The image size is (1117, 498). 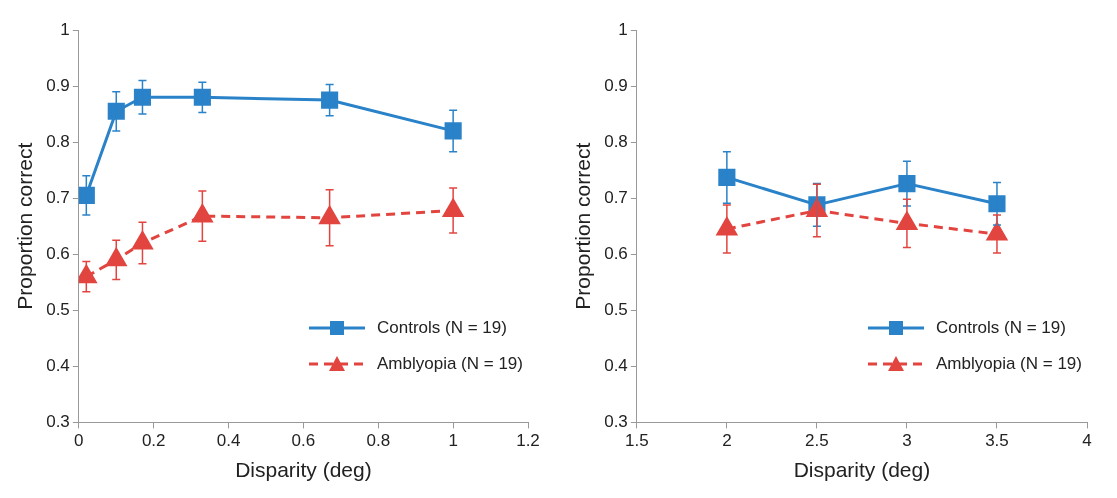 I want to click on x-tick-label: 1, so click(x=453, y=441).